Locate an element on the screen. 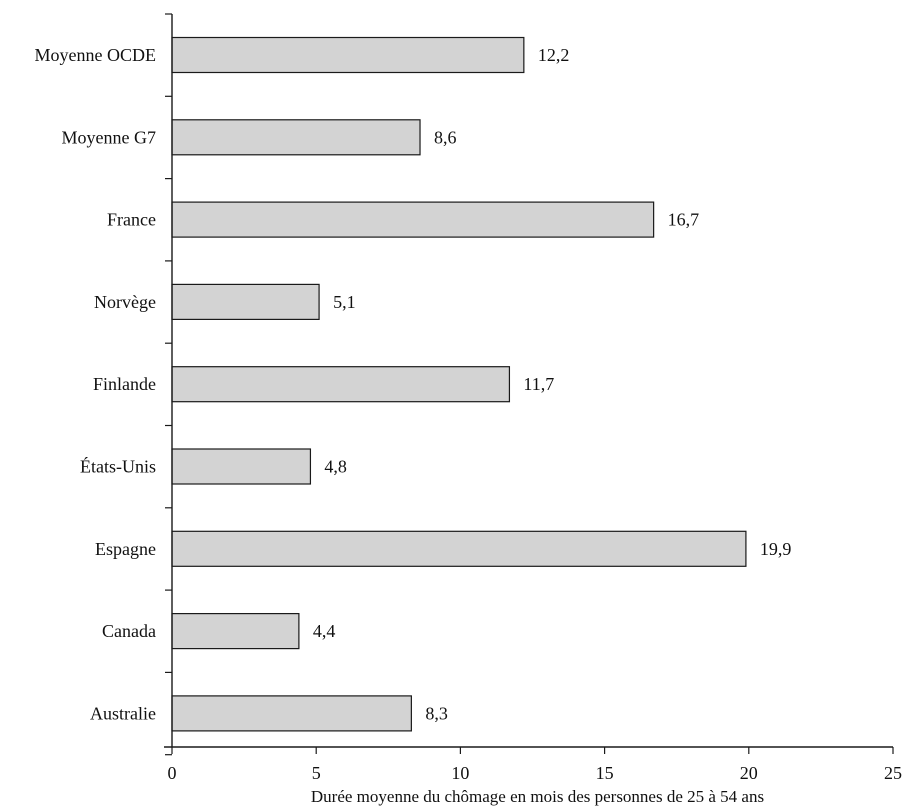  category-label: Finlande is located at coordinates (124, 384).